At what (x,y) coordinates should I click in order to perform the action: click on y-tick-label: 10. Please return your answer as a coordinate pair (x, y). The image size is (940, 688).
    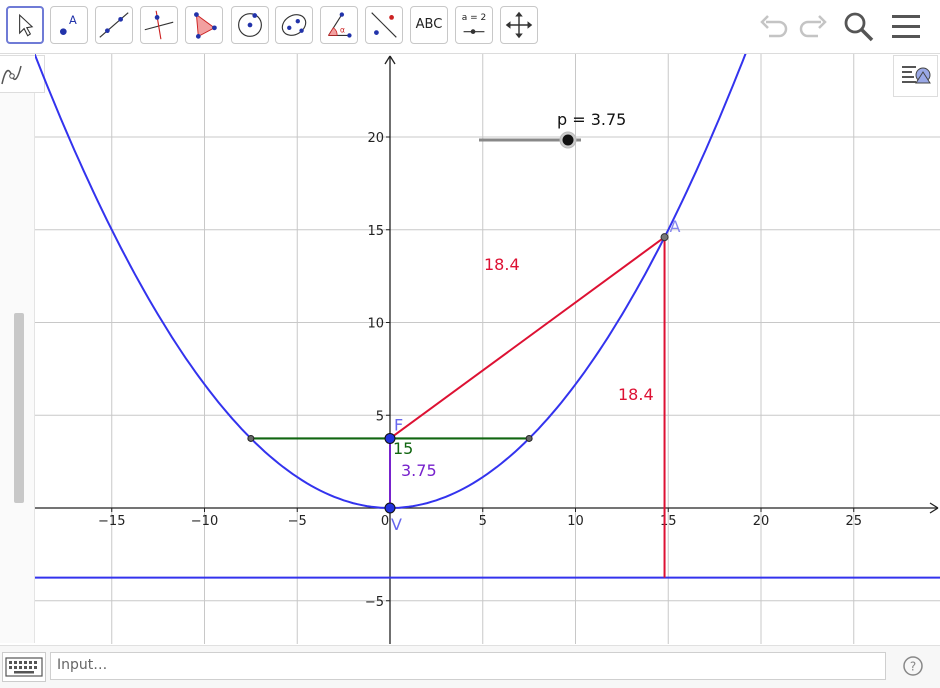
    Looking at the image, I should click on (375, 324).